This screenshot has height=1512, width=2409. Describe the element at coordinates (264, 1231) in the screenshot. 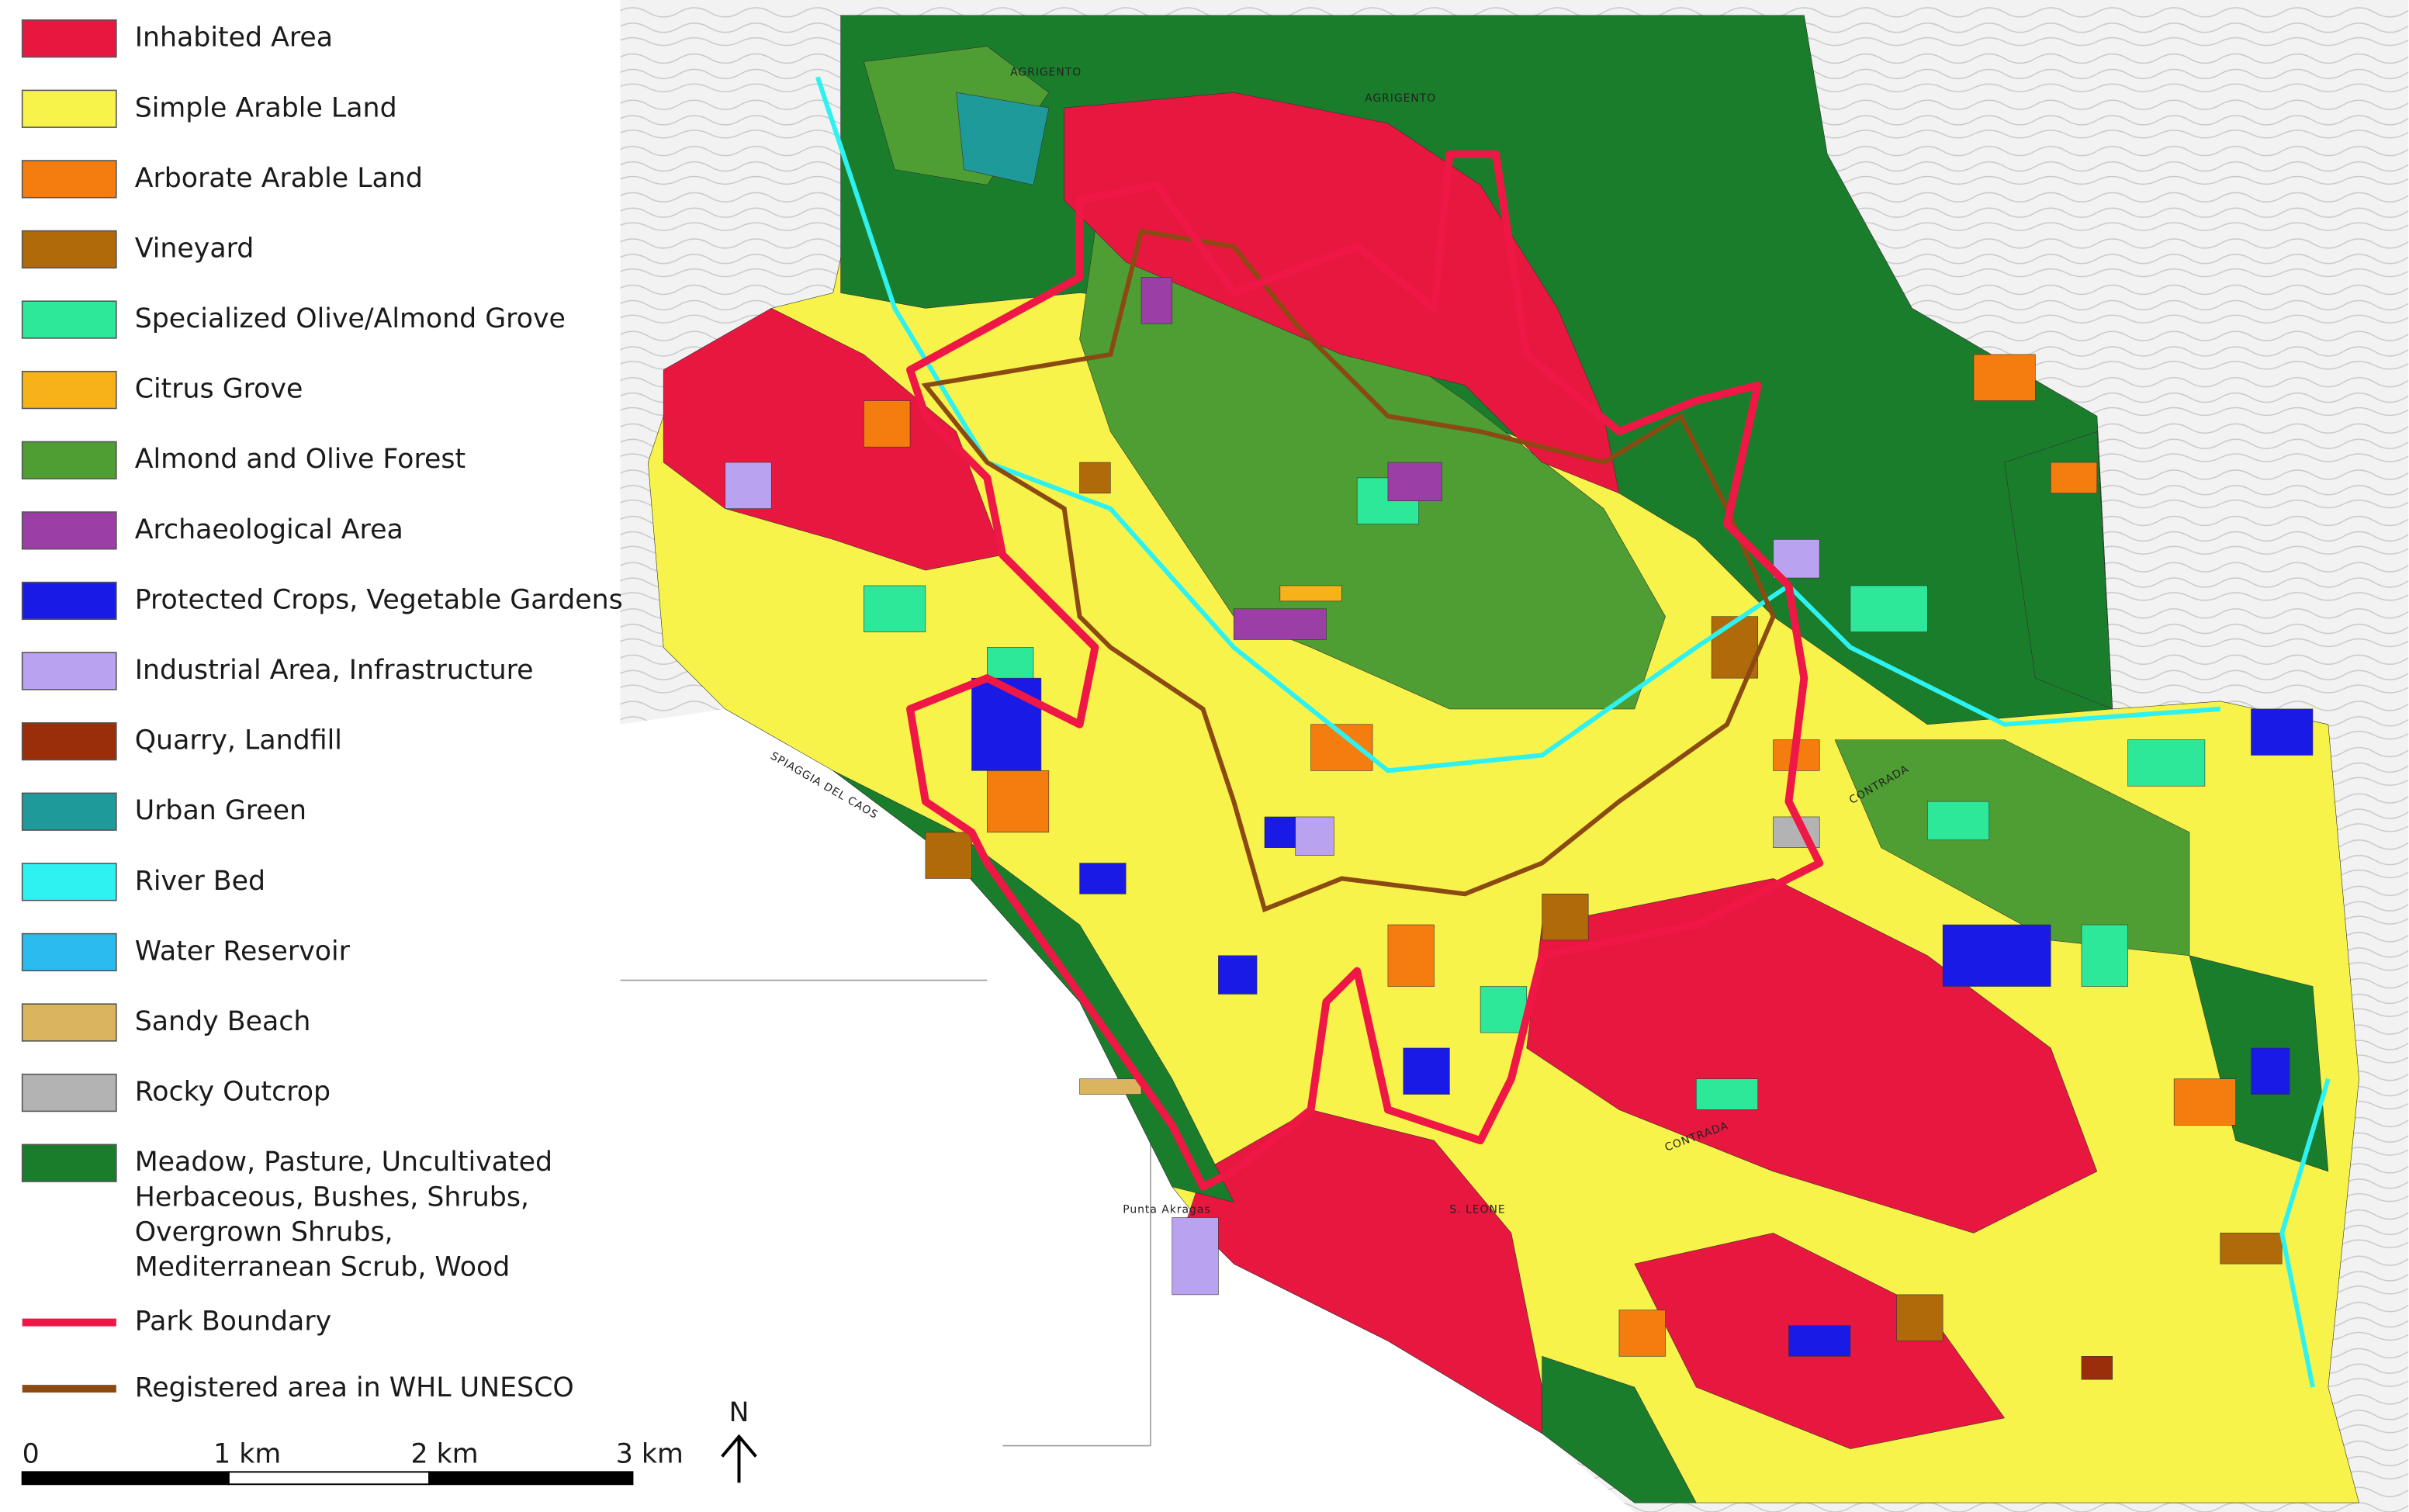

I see `legend-label: Overgrown Shrubs,` at that location.